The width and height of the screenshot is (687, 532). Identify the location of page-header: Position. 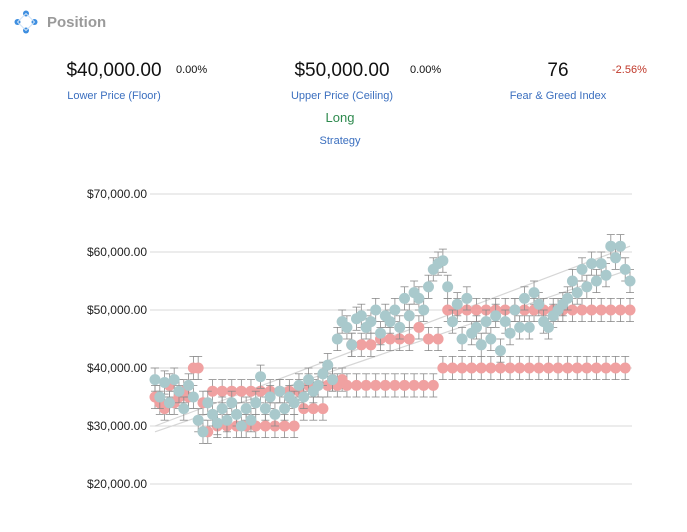
(60, 22).